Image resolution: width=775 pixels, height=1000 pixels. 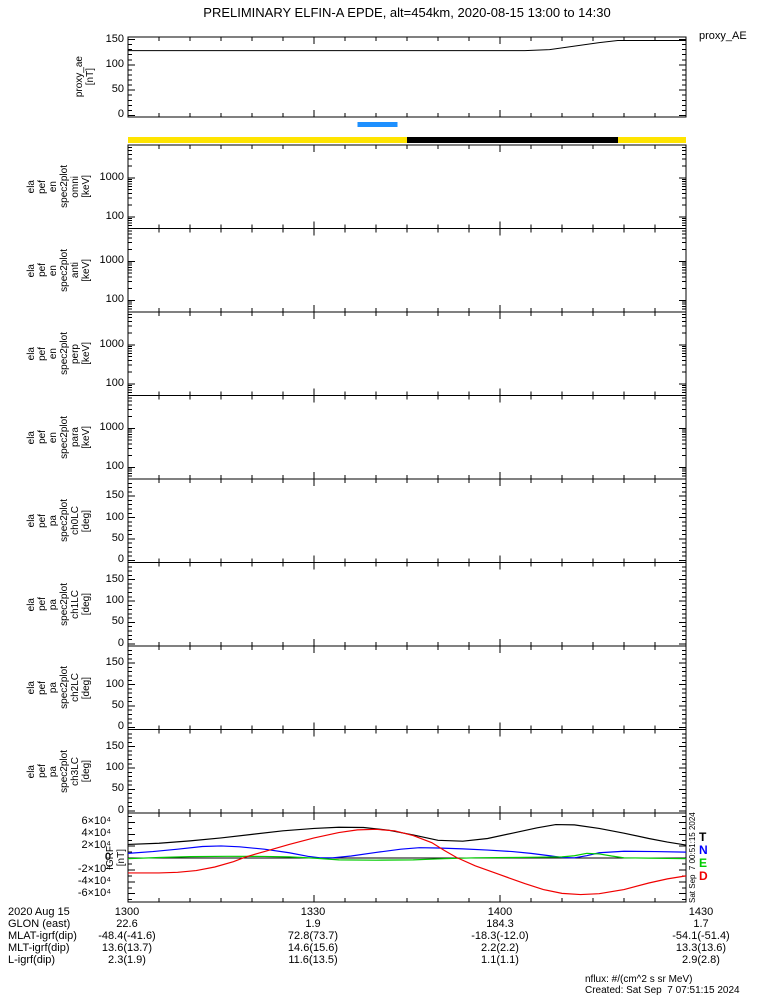 What do you see at coordinates (500, 936) in the screenshot?
I see `footer-value: -18.3(-12.0)` at bounding box center [500, 936].